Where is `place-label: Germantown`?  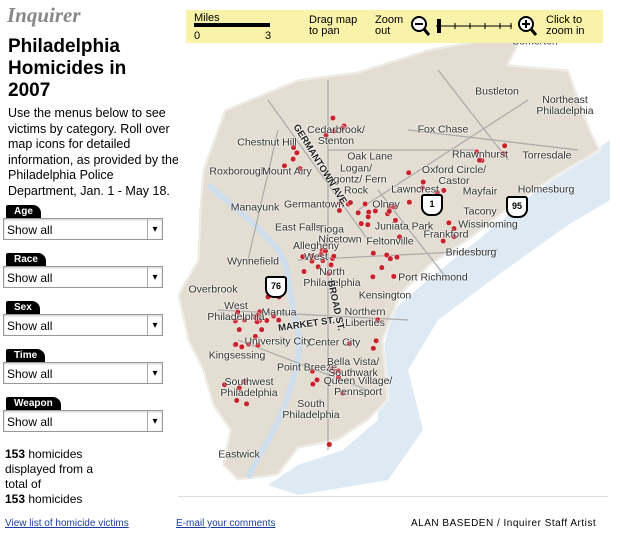
place-label: Germantown is located at coordinates (314, 204).